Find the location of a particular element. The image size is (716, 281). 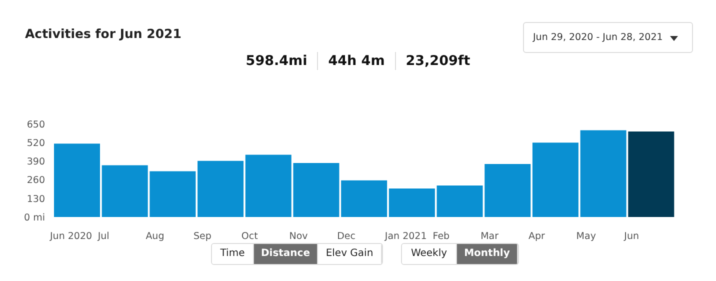

x-tick-label: Apr is located at coordinates (536, 236).